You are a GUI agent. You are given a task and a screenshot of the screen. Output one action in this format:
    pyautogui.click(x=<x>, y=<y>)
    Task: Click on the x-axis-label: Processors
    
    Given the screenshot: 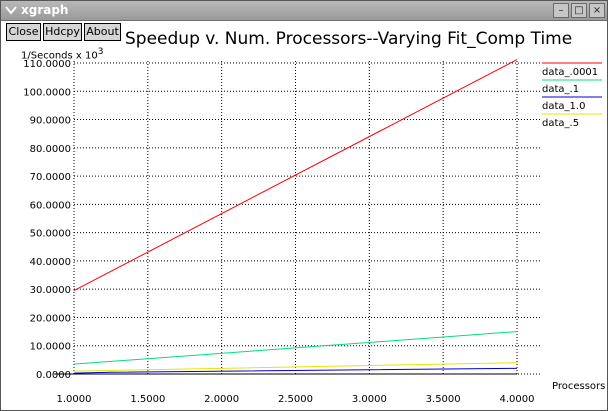 What is the action you would take?
    pyautogui.click(x=578, y=386)
    